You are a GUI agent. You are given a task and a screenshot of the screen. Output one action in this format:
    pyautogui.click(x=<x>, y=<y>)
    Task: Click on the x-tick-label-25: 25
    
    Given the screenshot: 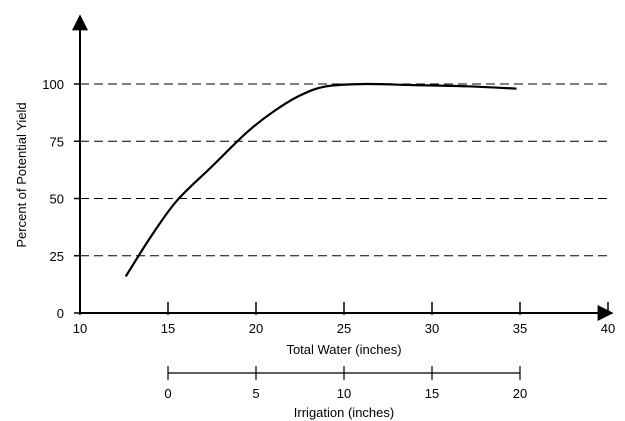 What is the action you would take?
    pyautogui.click(x=344, y=328)
    